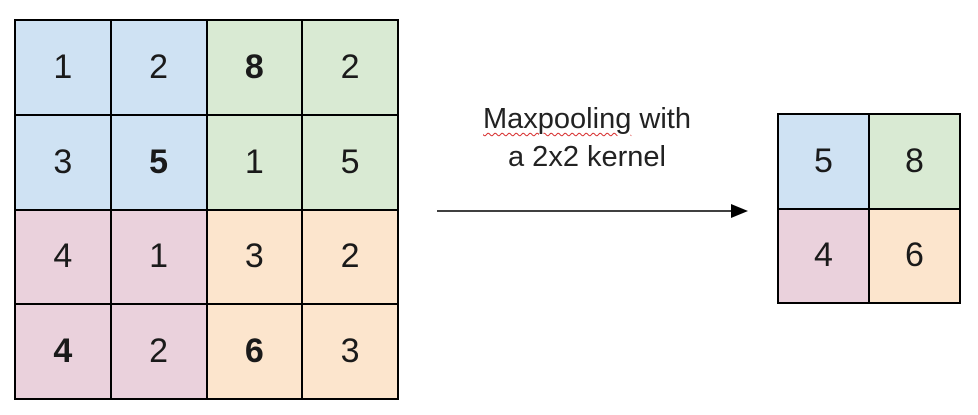 This screenshot has height=415, width=978. What do you see at coordinates (158, 257) in the screenshot?
I see `input-cell-r3-c2: 1` at bounding box center [158, 257].